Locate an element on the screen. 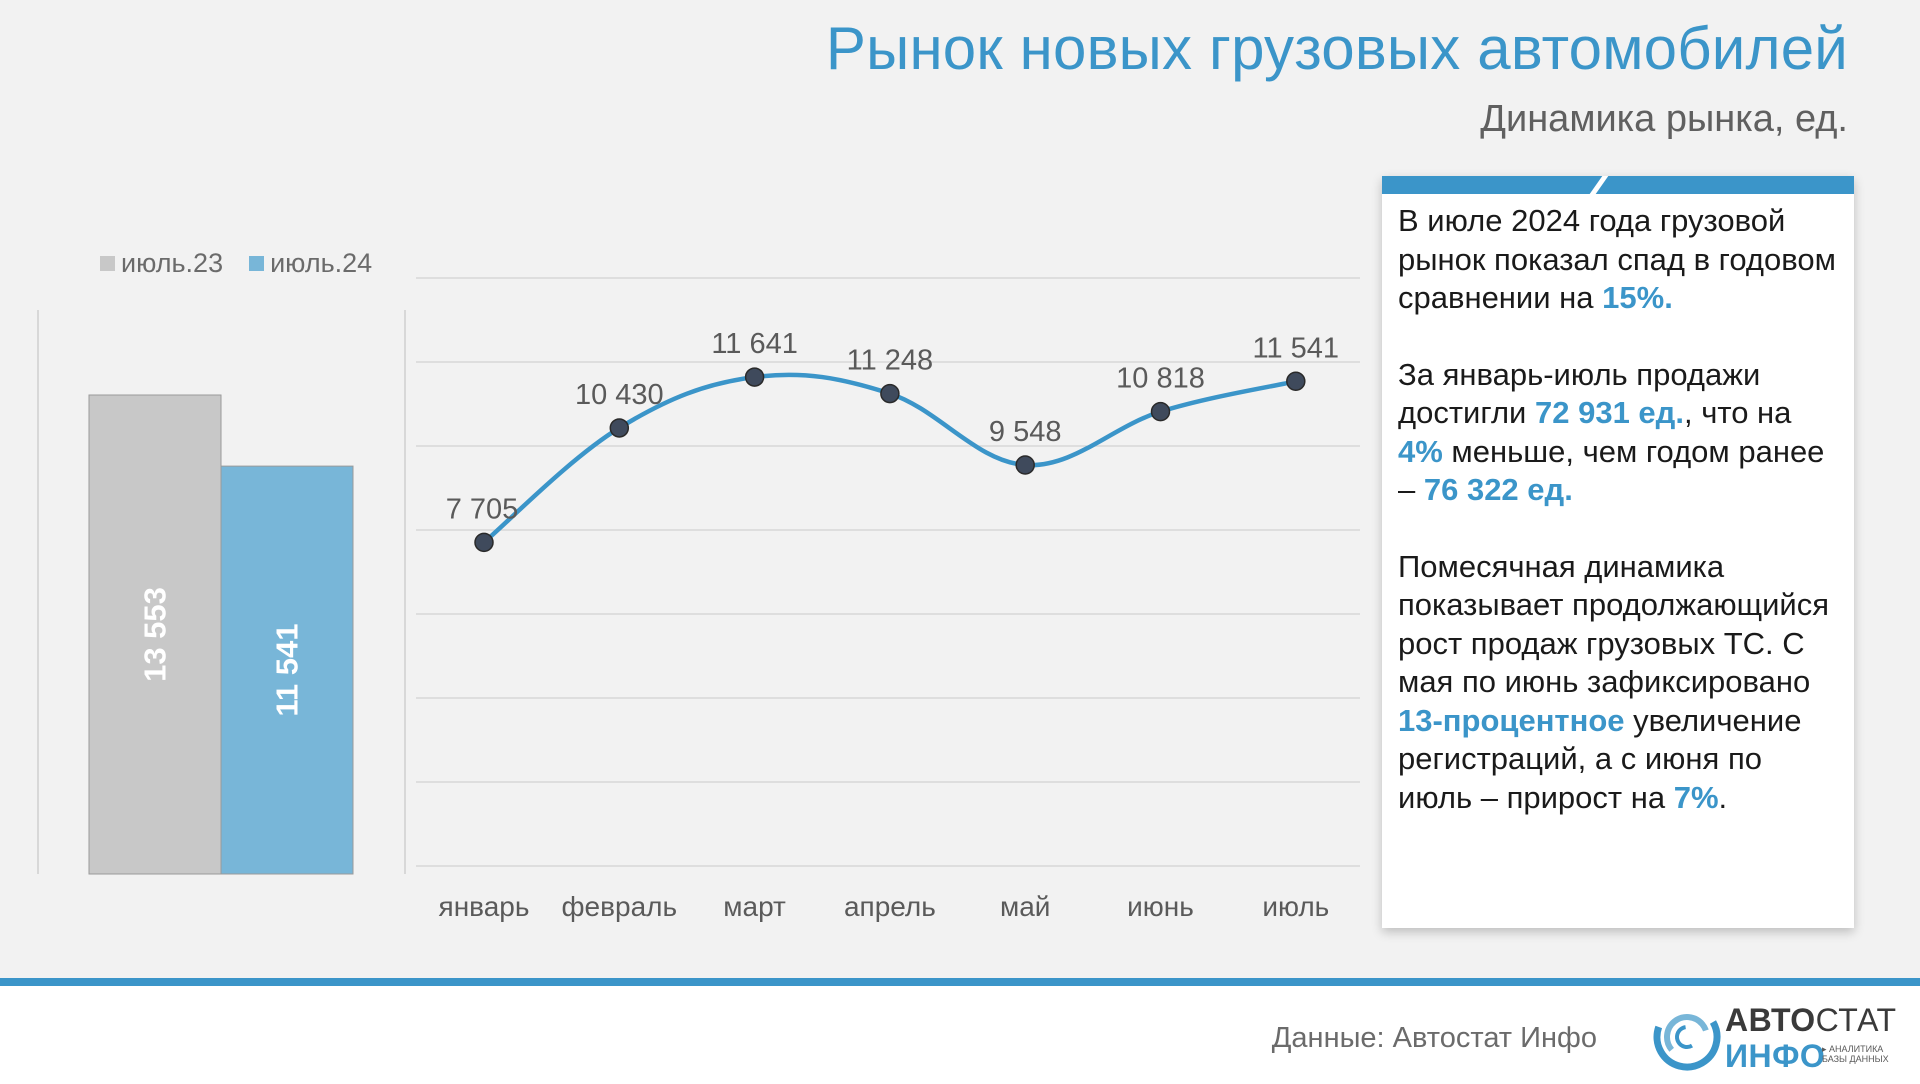  line-value-label-июль: 11 541 is located at coordinates (1296, 348).